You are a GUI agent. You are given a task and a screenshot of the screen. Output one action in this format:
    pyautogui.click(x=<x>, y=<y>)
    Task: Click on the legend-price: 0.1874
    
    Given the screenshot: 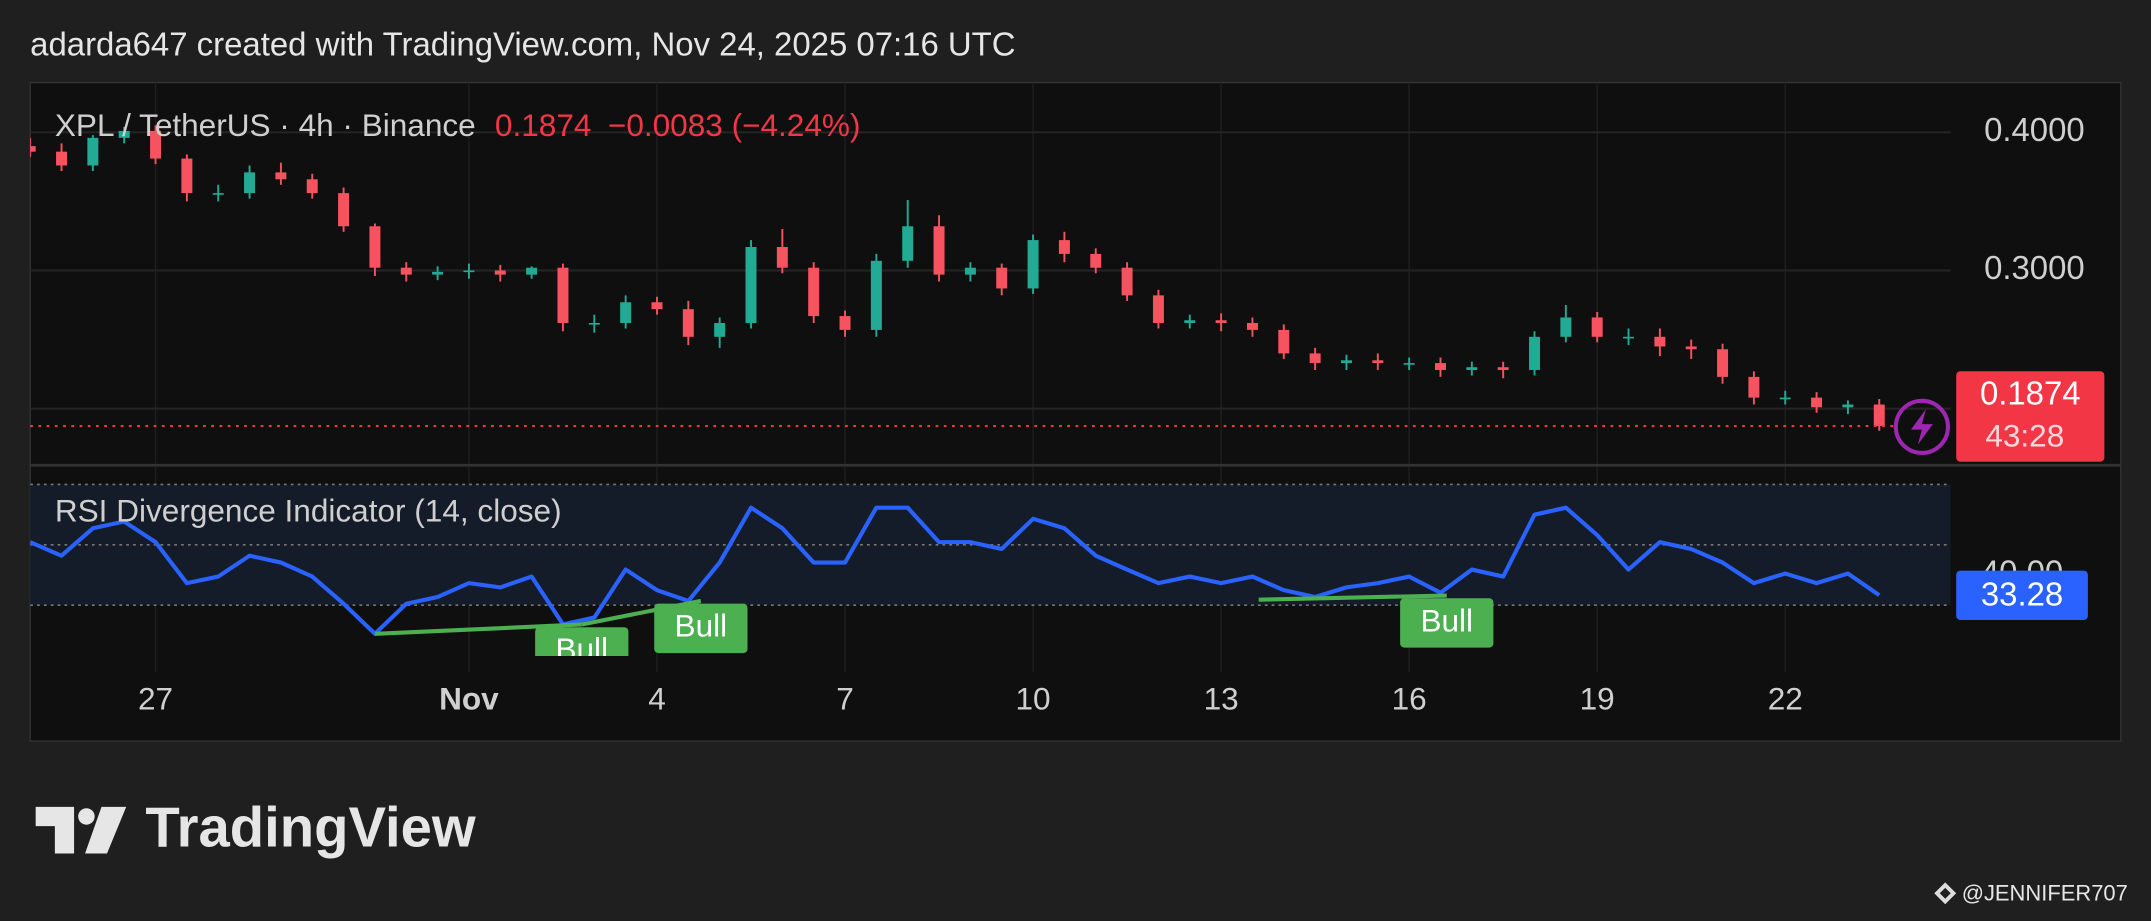 What is the action you would take?
    pyautogui.click(x=543, y=125)
    